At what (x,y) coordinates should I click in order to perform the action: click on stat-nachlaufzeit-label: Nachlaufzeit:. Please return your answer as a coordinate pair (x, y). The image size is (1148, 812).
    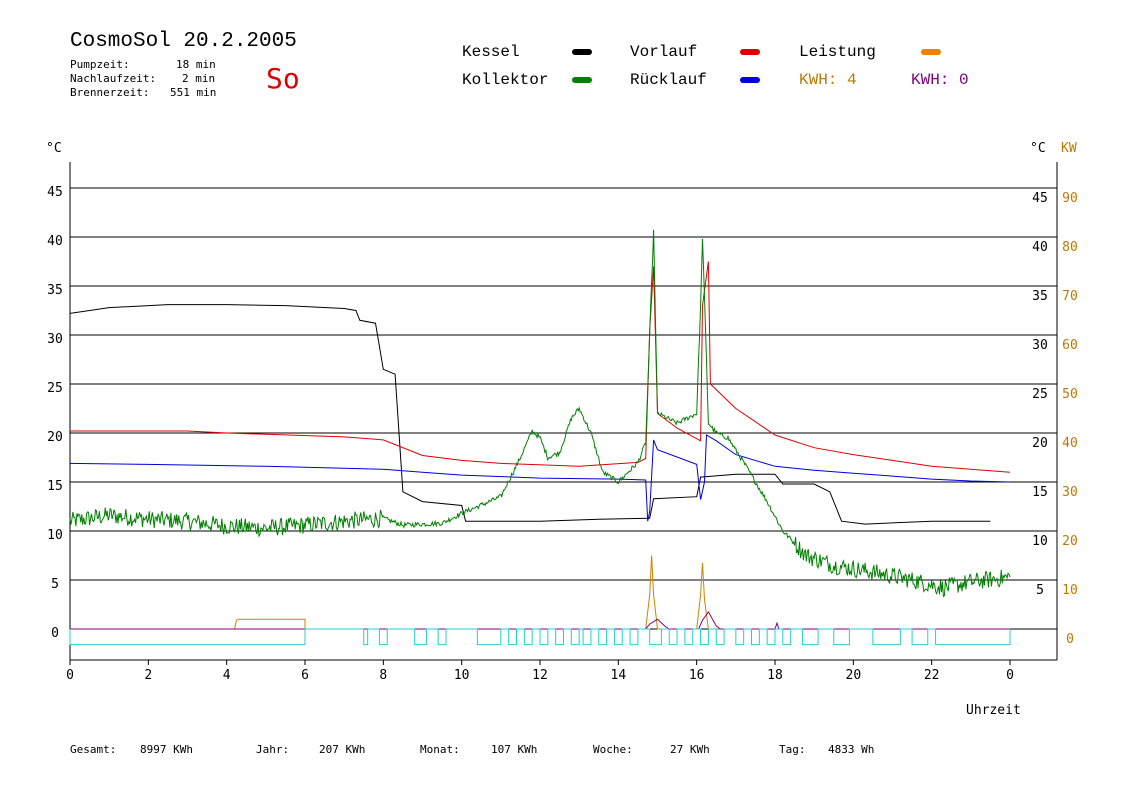
    Looking at the image, I should click on (113, 78).